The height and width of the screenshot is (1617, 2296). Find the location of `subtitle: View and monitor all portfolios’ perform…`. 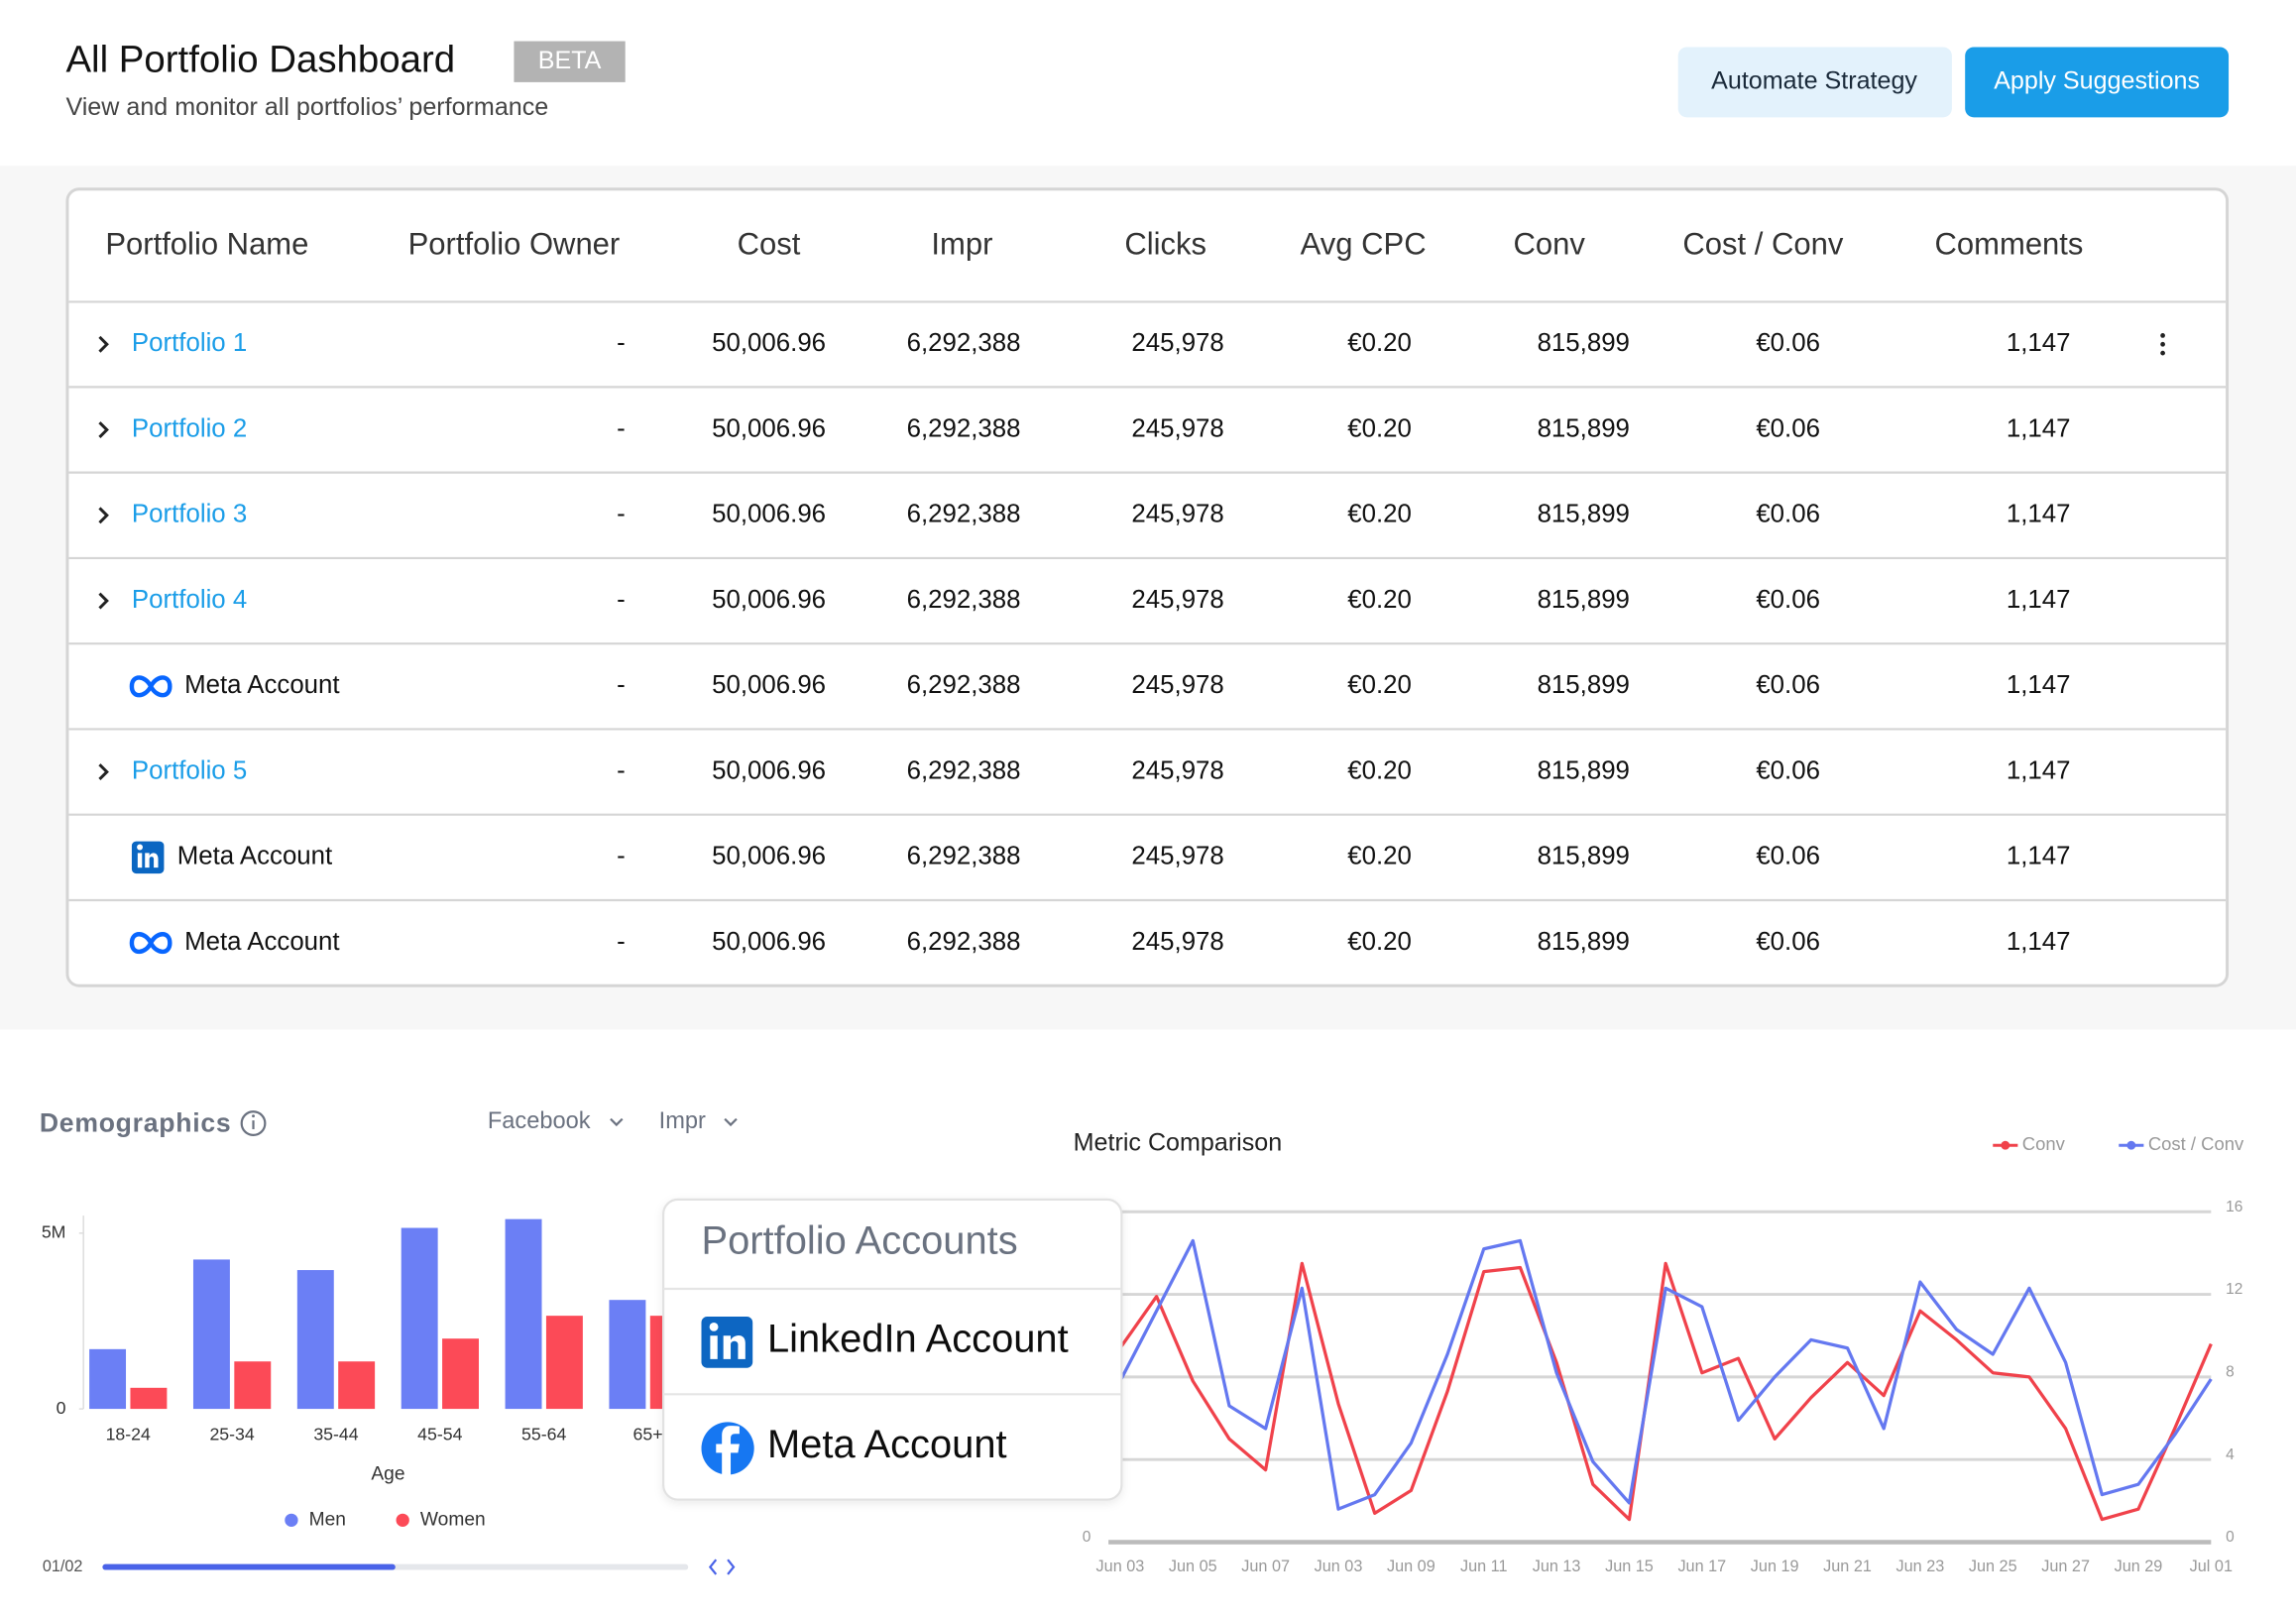

subtitle: View and monitor all portfolios’ perform… is located at coordinates (307, 107).